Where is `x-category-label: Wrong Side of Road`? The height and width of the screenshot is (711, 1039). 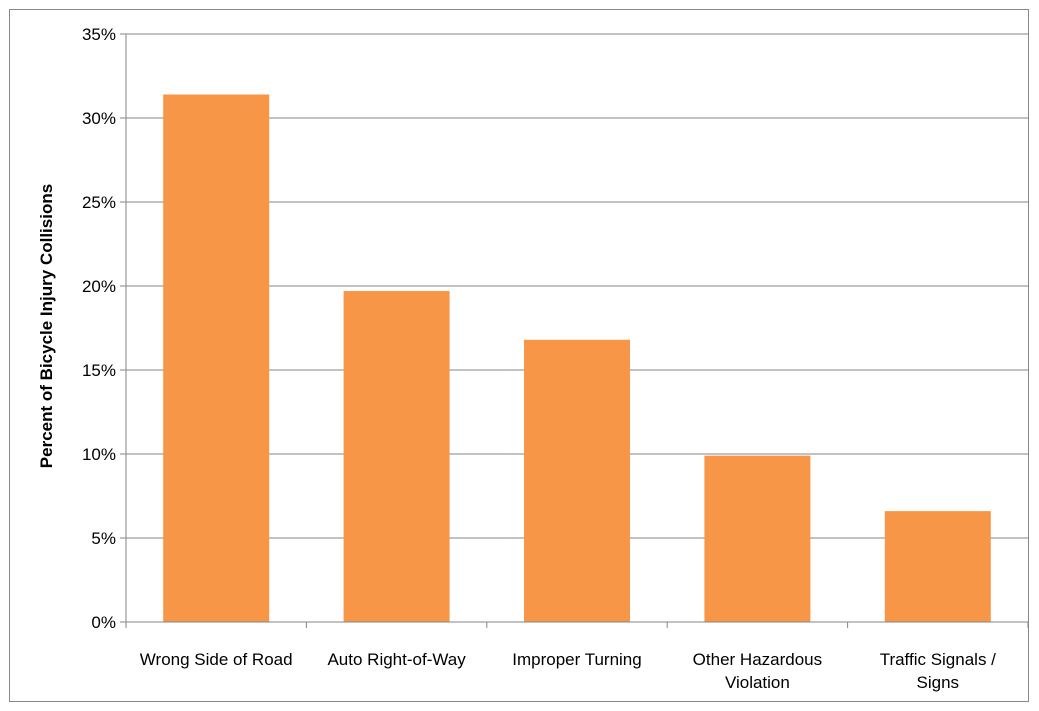
x-category-label: Wrong Side of Road is located at coordinates (216, 659).